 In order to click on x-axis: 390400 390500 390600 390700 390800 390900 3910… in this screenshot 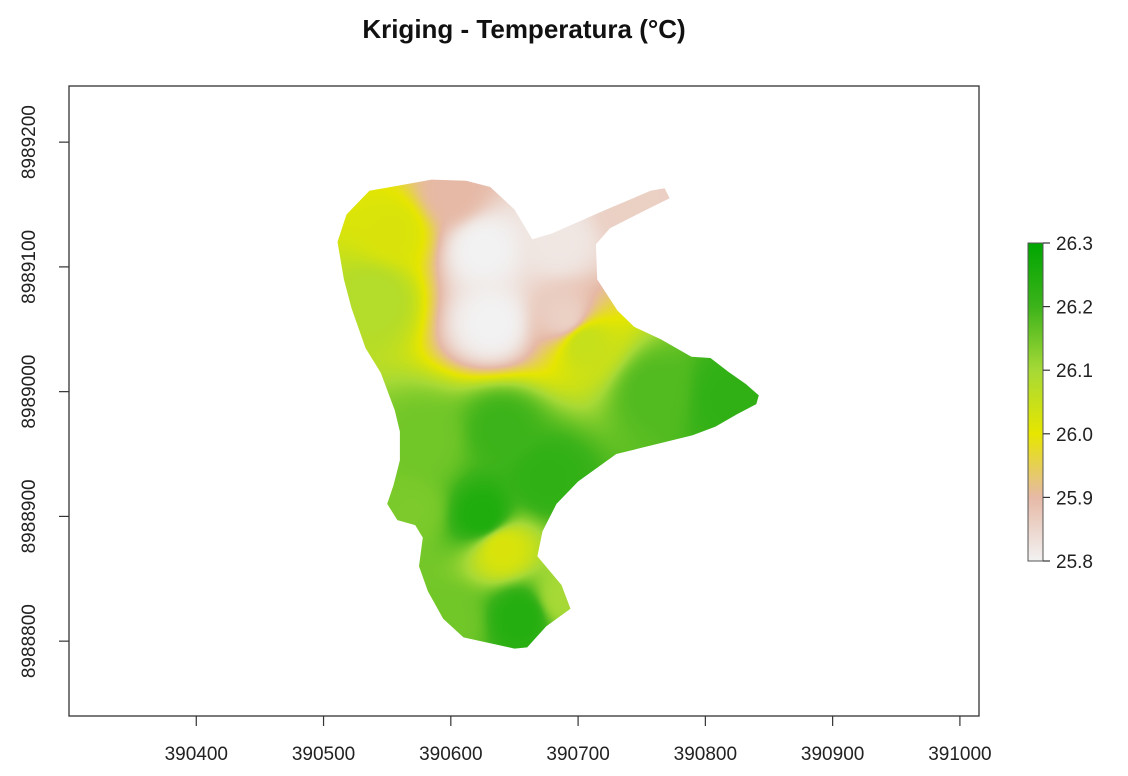, I will do `click(578, 740)`.